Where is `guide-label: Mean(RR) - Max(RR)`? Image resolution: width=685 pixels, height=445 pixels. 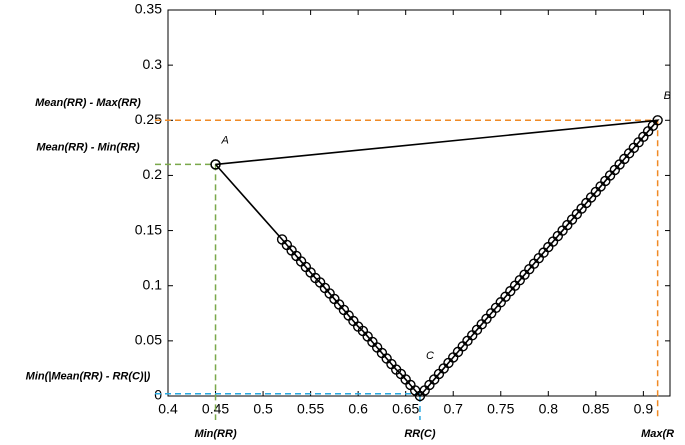
guide-label: Mean(RR) - Max(RR) is located at coordinates (88, 103).